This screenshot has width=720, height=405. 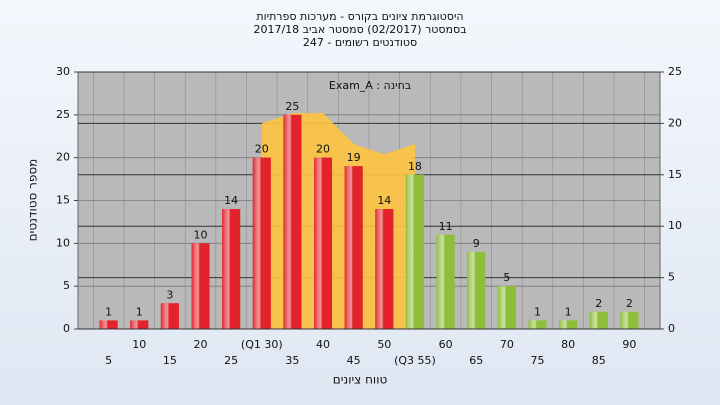 What do you see at coordinates (63, 71) in the screenshot?
I see `y-tick-label: 30` at bounding box center [63, 71].